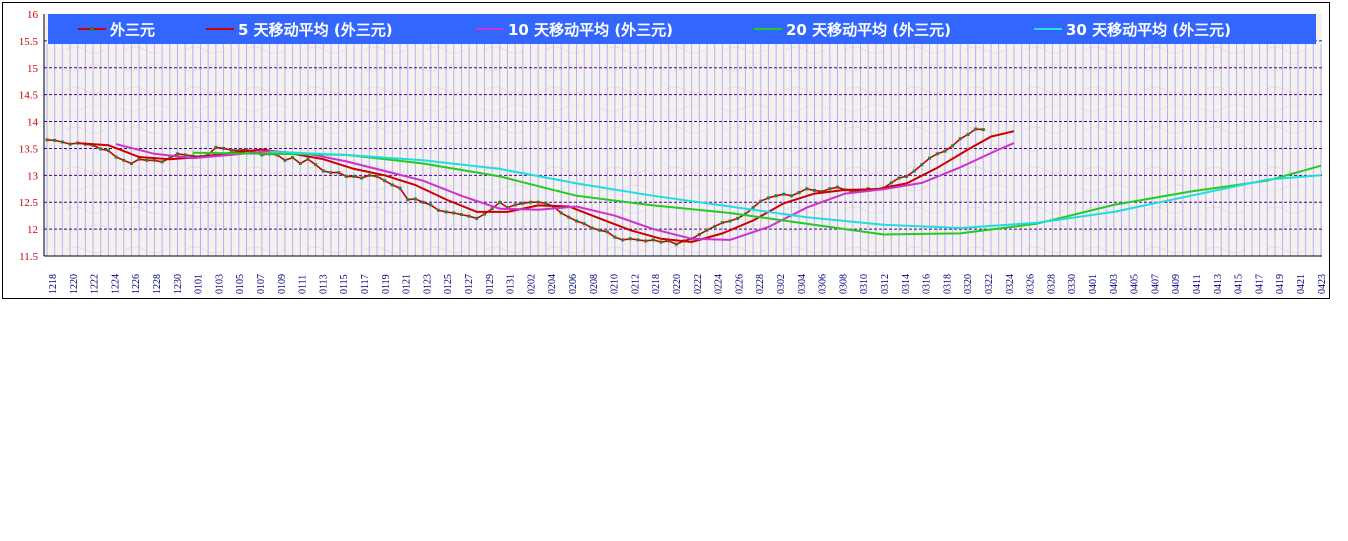  What do you see at coordinates (32, 230) in the screenshot?
I see `y-tick-label: 12` at bounding box center [32, 230].